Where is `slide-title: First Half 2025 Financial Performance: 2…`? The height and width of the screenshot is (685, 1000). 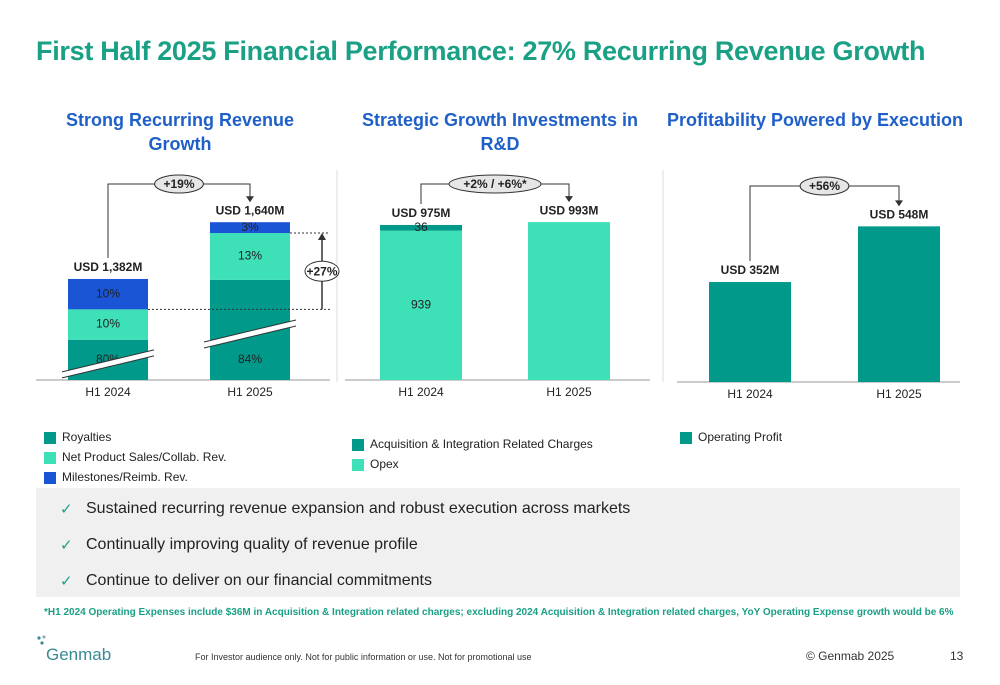 slide-title: First Half 2025 Financial Performance: 2… is located at coordinates (481, 51).